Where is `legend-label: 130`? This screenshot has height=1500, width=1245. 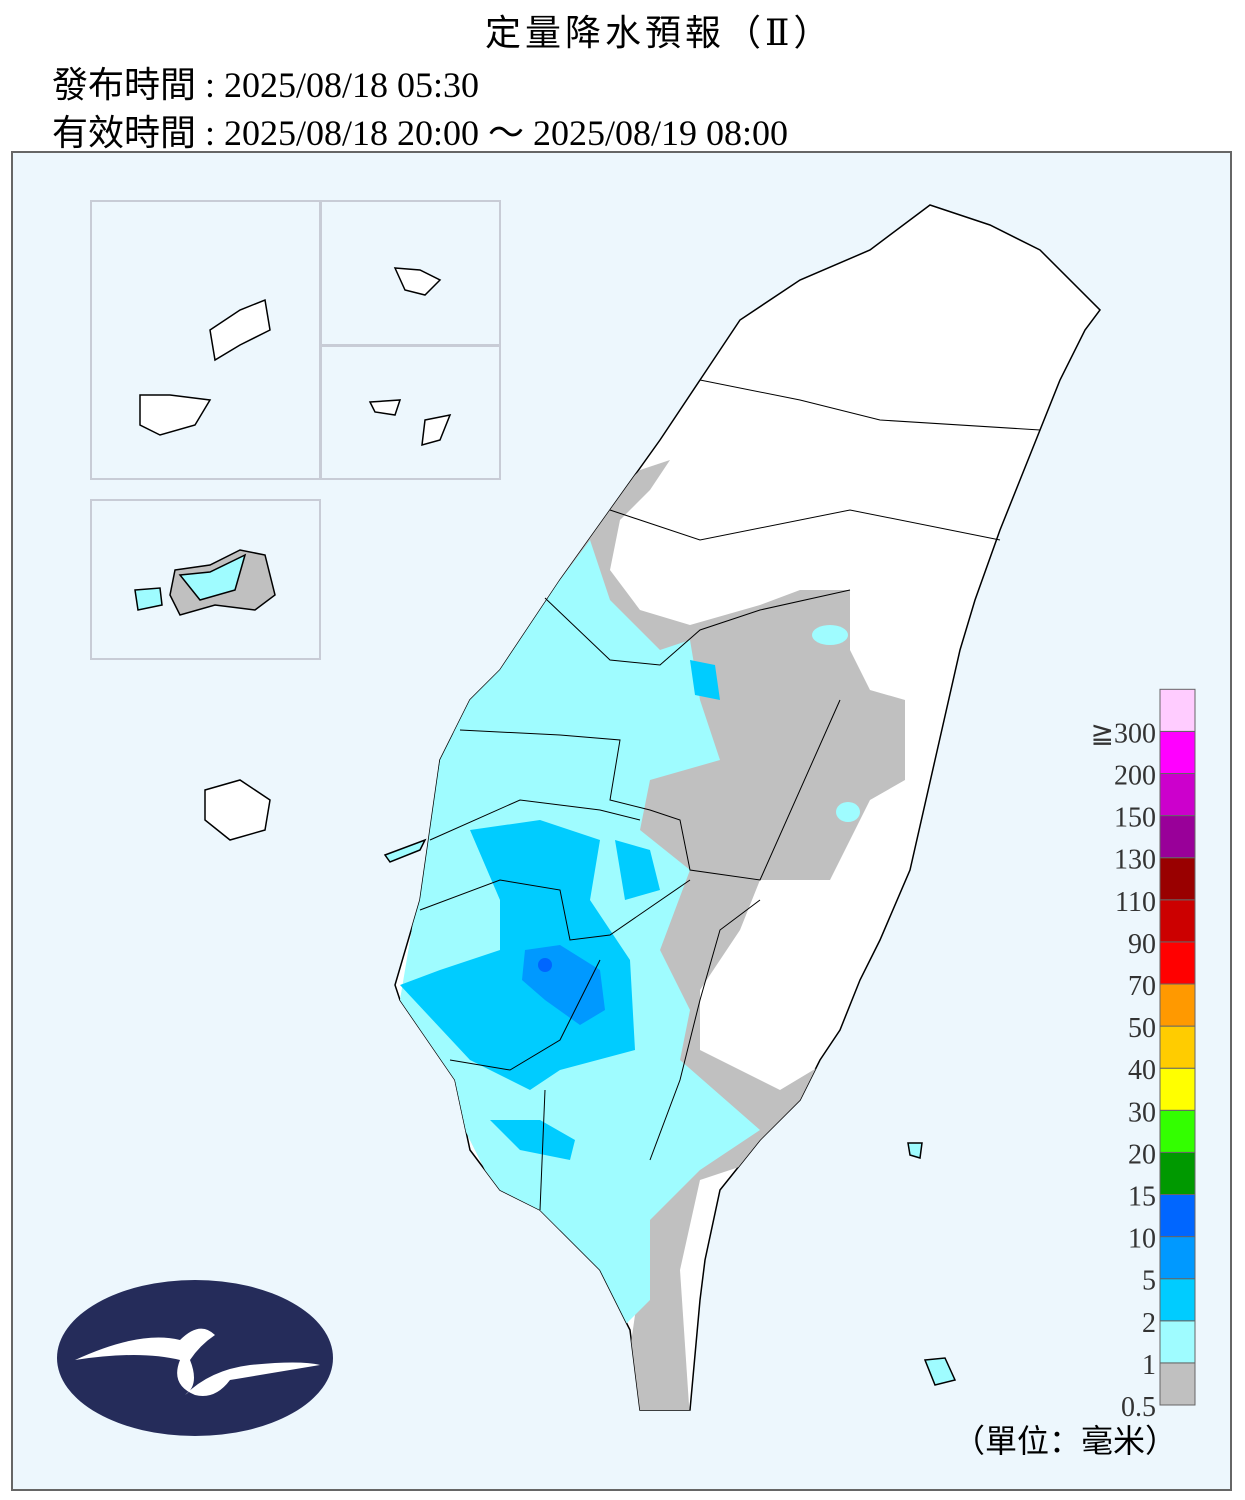 legend-label: 130 is located at coordinates (1135, 860).